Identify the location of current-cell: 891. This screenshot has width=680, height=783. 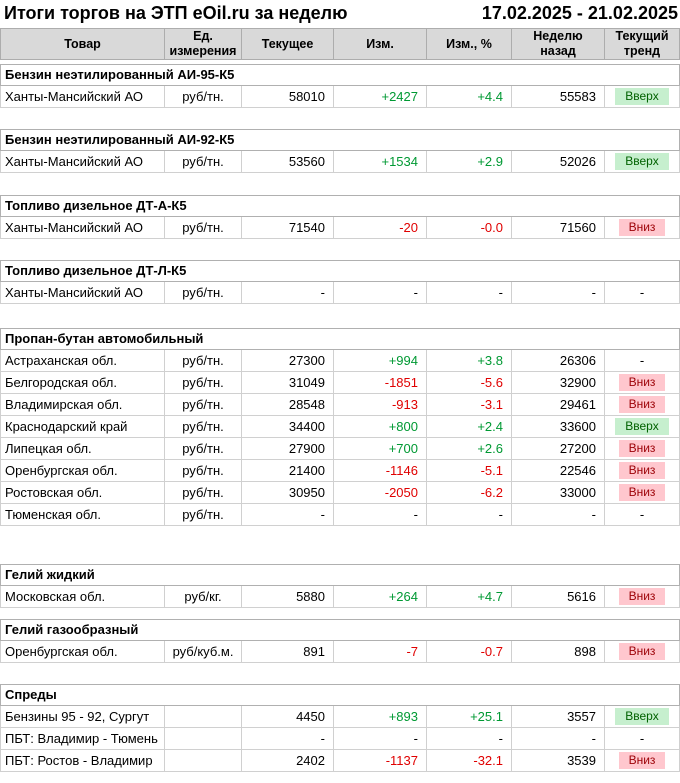
(288, 652).